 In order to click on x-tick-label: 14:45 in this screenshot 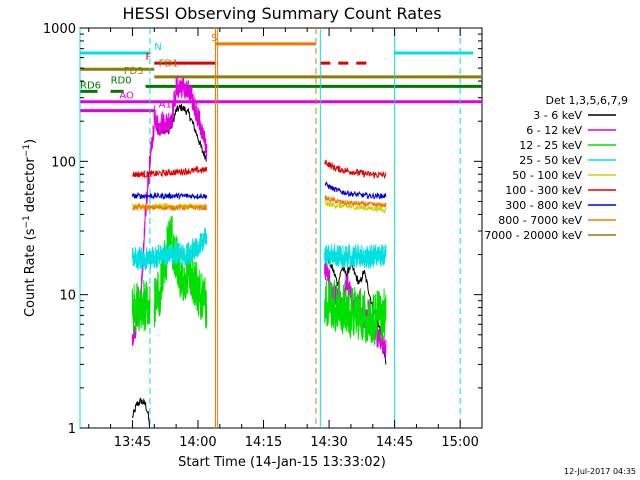, I will do `click(394, 442)`.